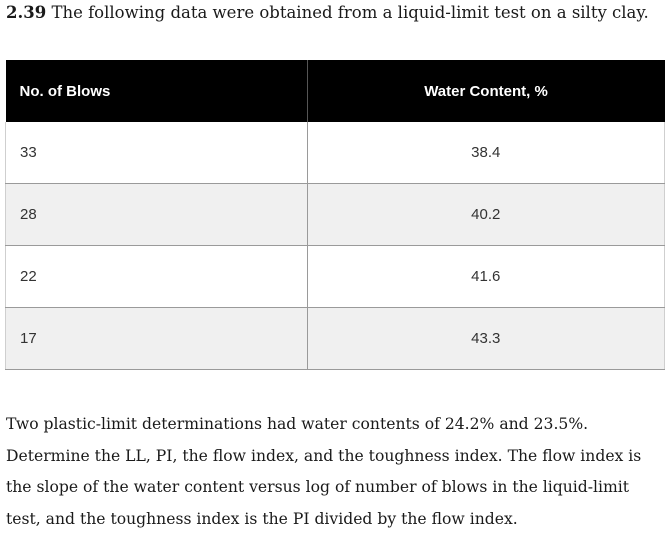 The image size is (666, 535). What do you see at coordinates (486, 214) in the screenshot?
I see `cell-water-content: 40.2` at bounding box center [486, 214].